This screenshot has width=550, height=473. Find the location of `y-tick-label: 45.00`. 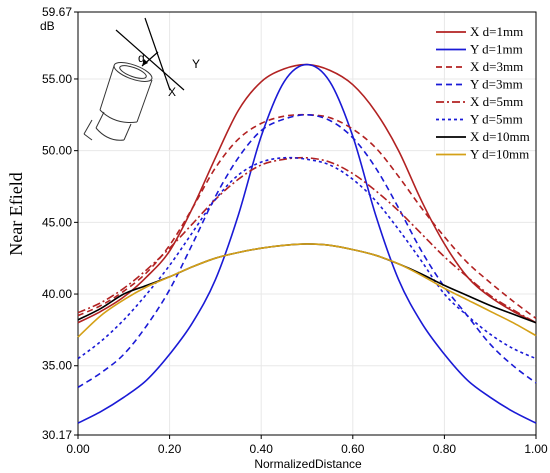

y-tick-label: 45.00 is located at coordinates (57, 222).